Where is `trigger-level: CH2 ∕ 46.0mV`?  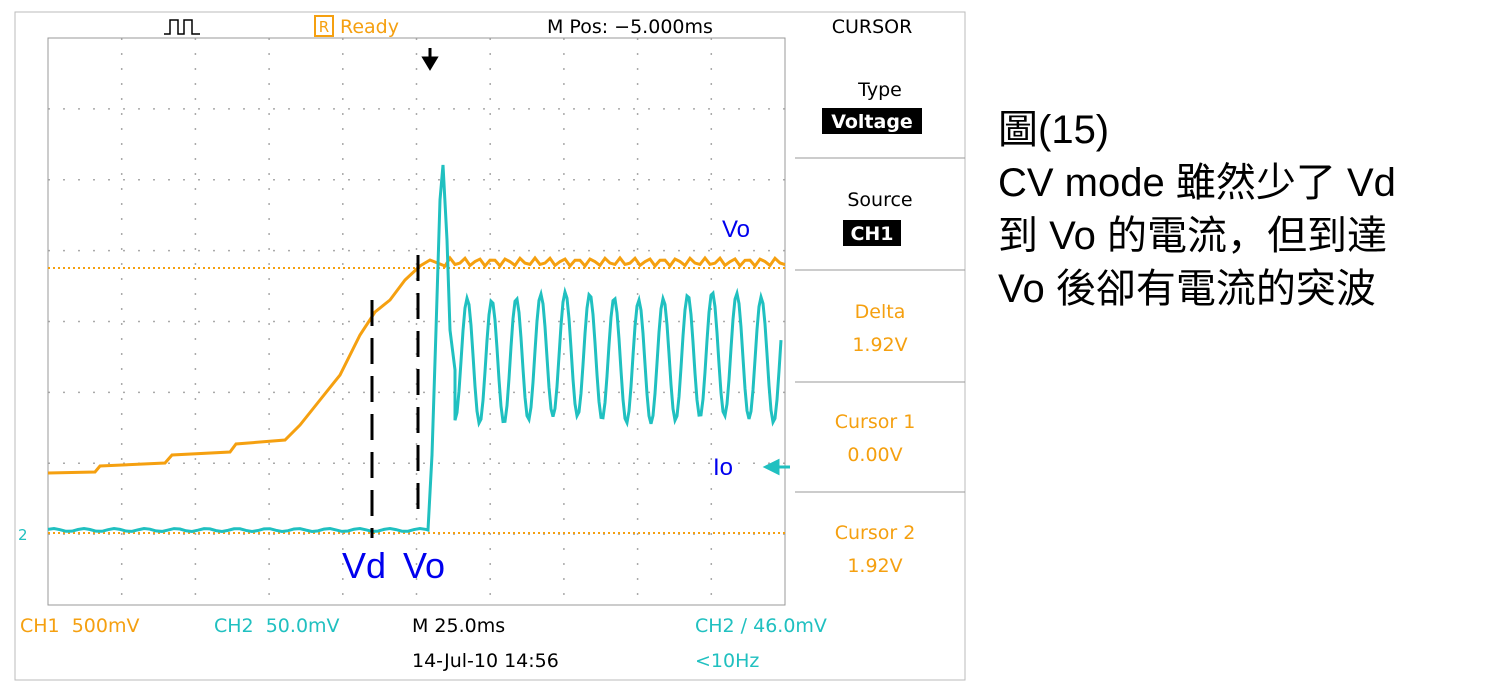
trigger-level: CH2 ∕ 46.0mV is located at coordinates (761, 626).